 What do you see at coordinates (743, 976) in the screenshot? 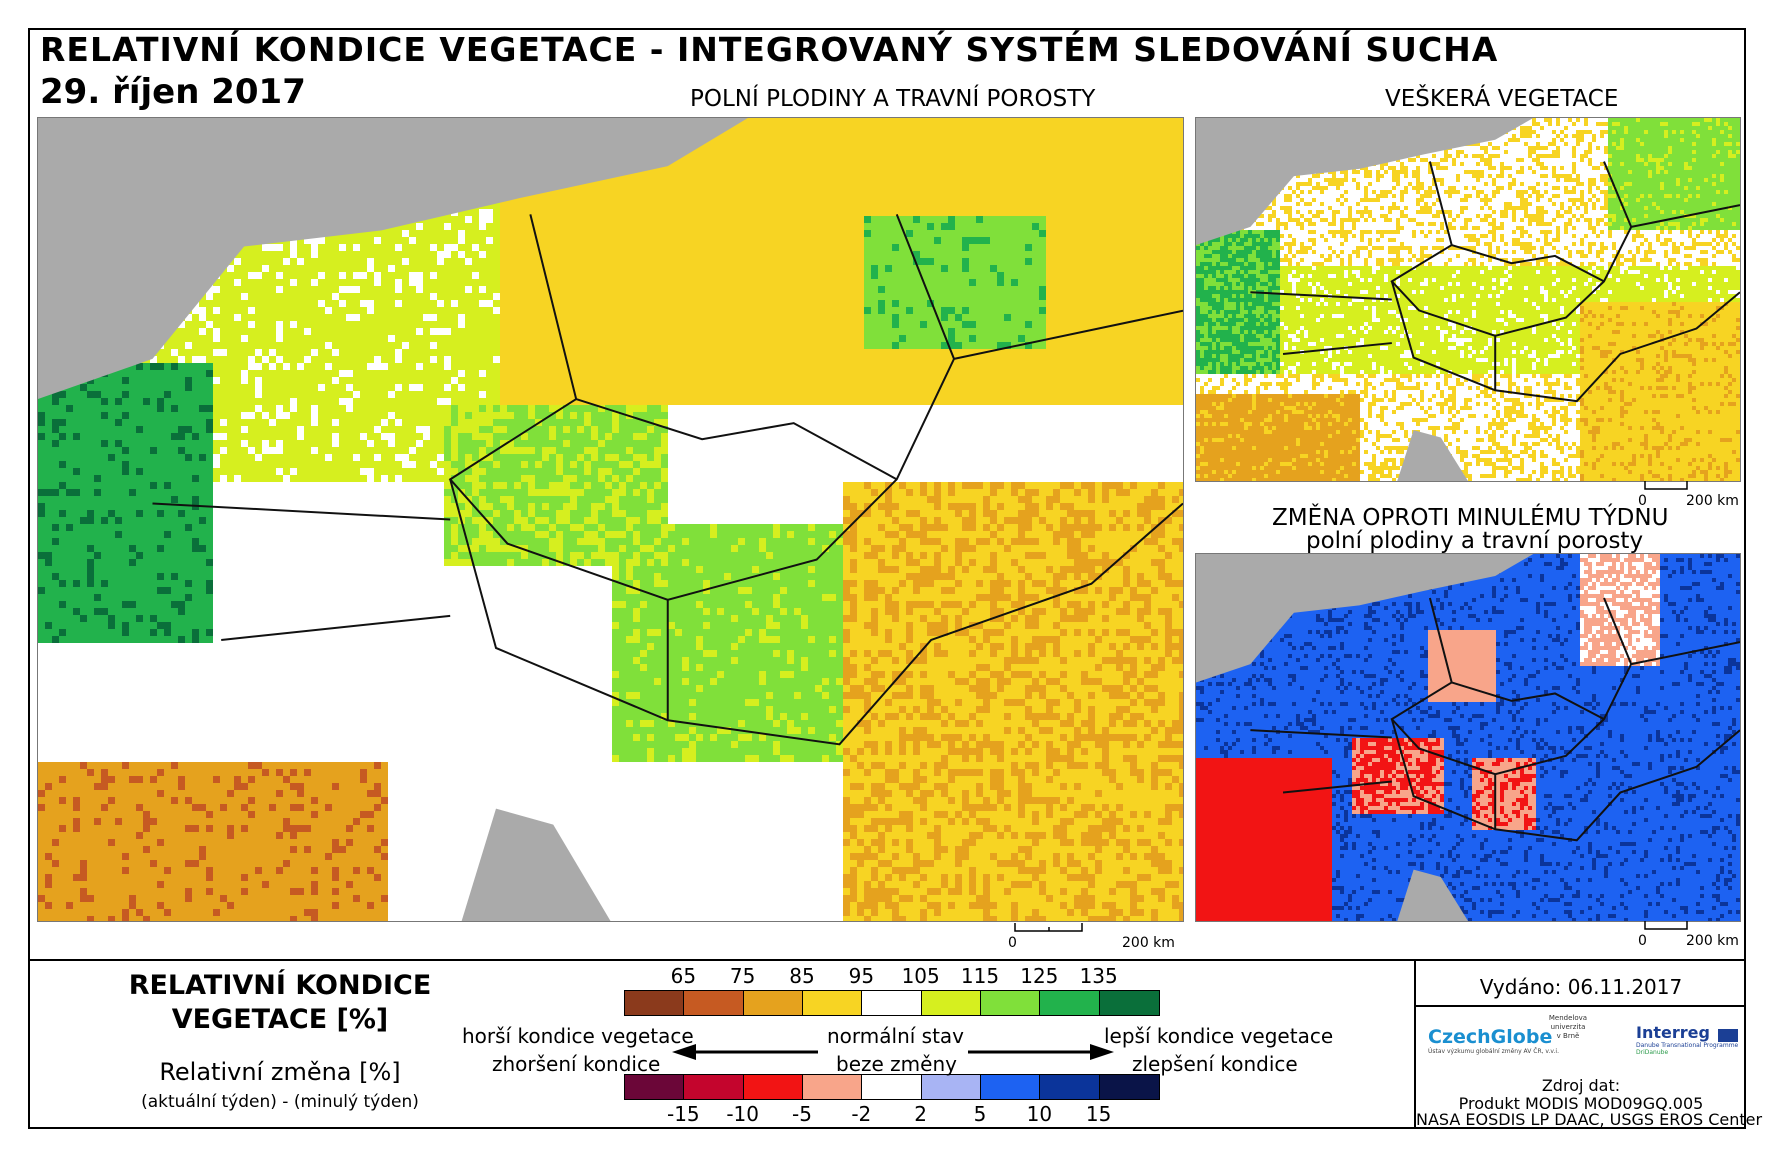
I see `condition-tick: 75` at bounding box center [743, 976].